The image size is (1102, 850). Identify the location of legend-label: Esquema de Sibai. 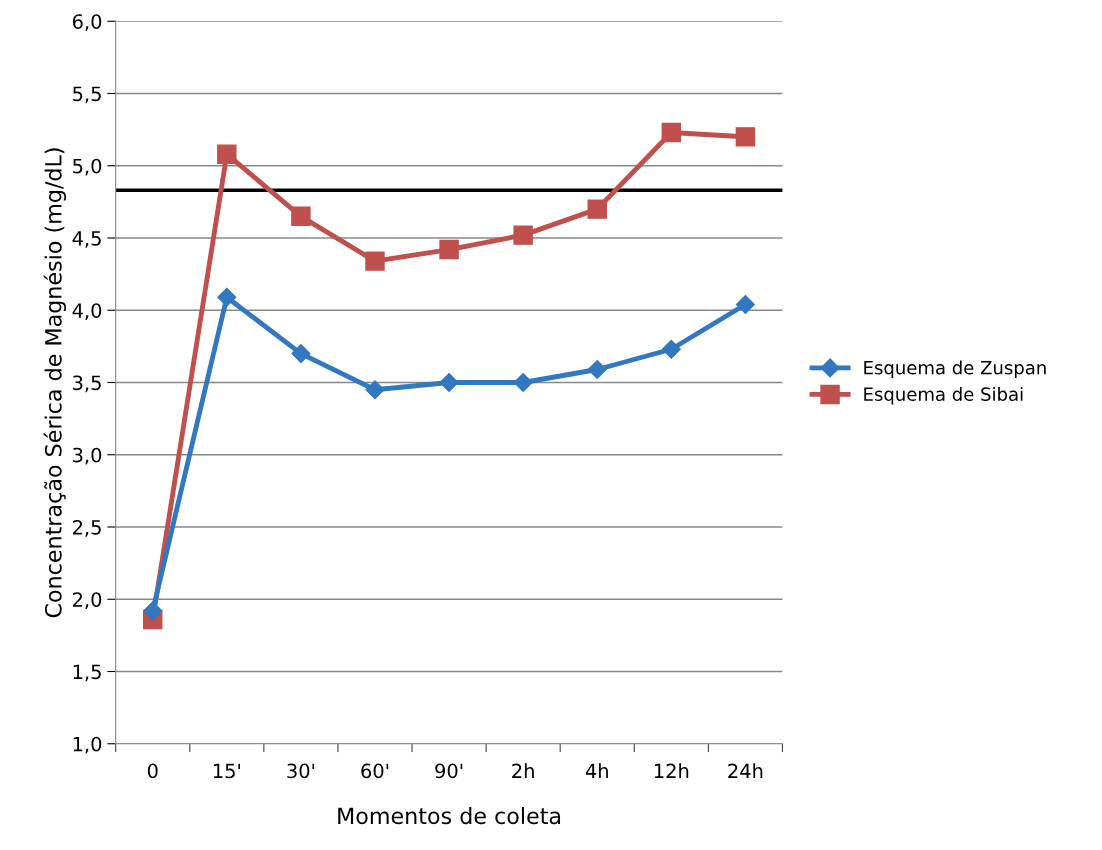
(943, 396).